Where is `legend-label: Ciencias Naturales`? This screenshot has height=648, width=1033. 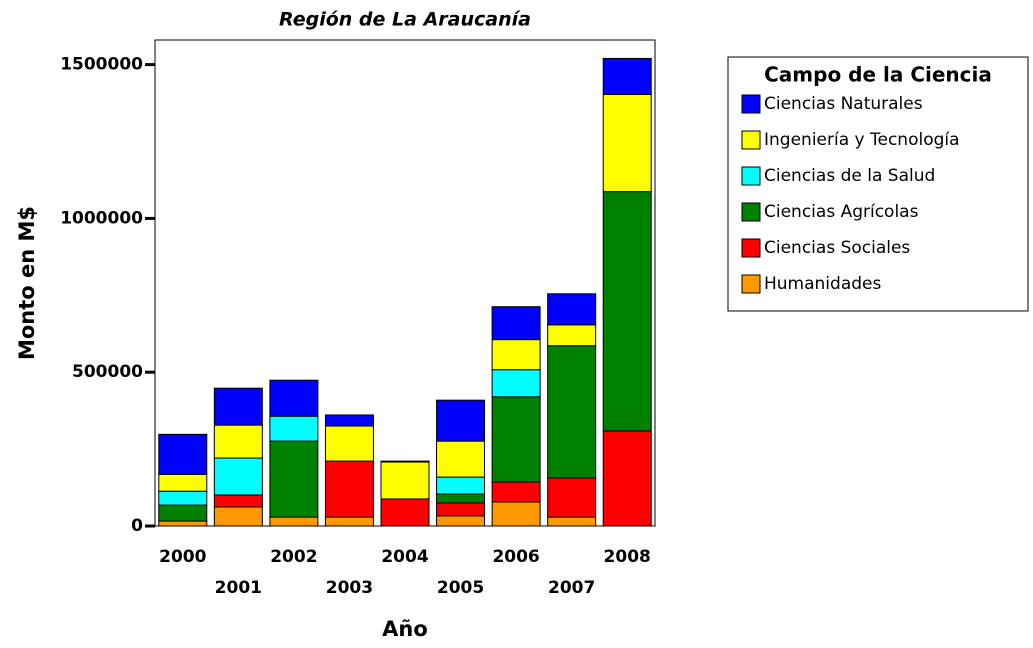 legend-label: Ciencias Naturales is located at coordinates (843, 104).